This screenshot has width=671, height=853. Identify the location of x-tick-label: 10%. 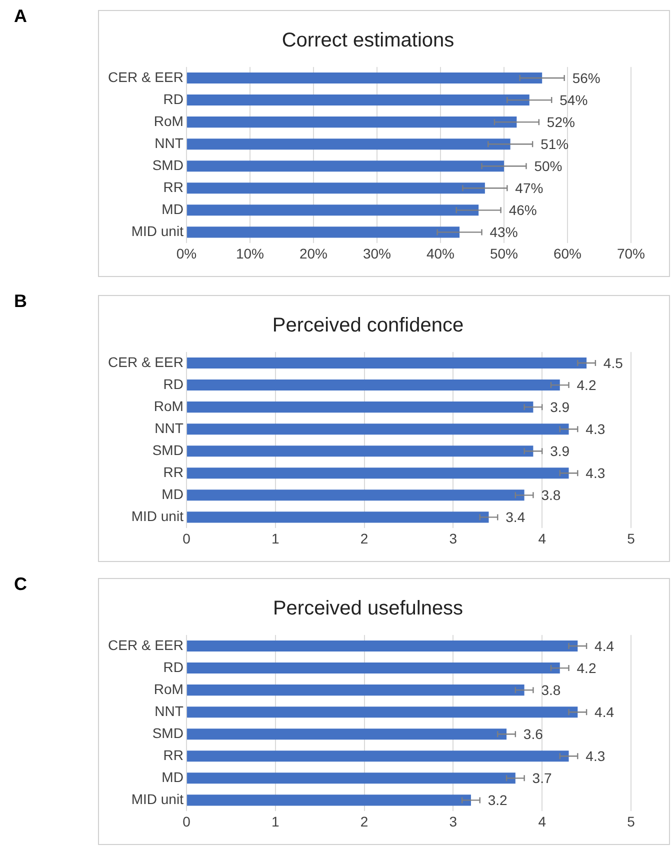
(250, 253).